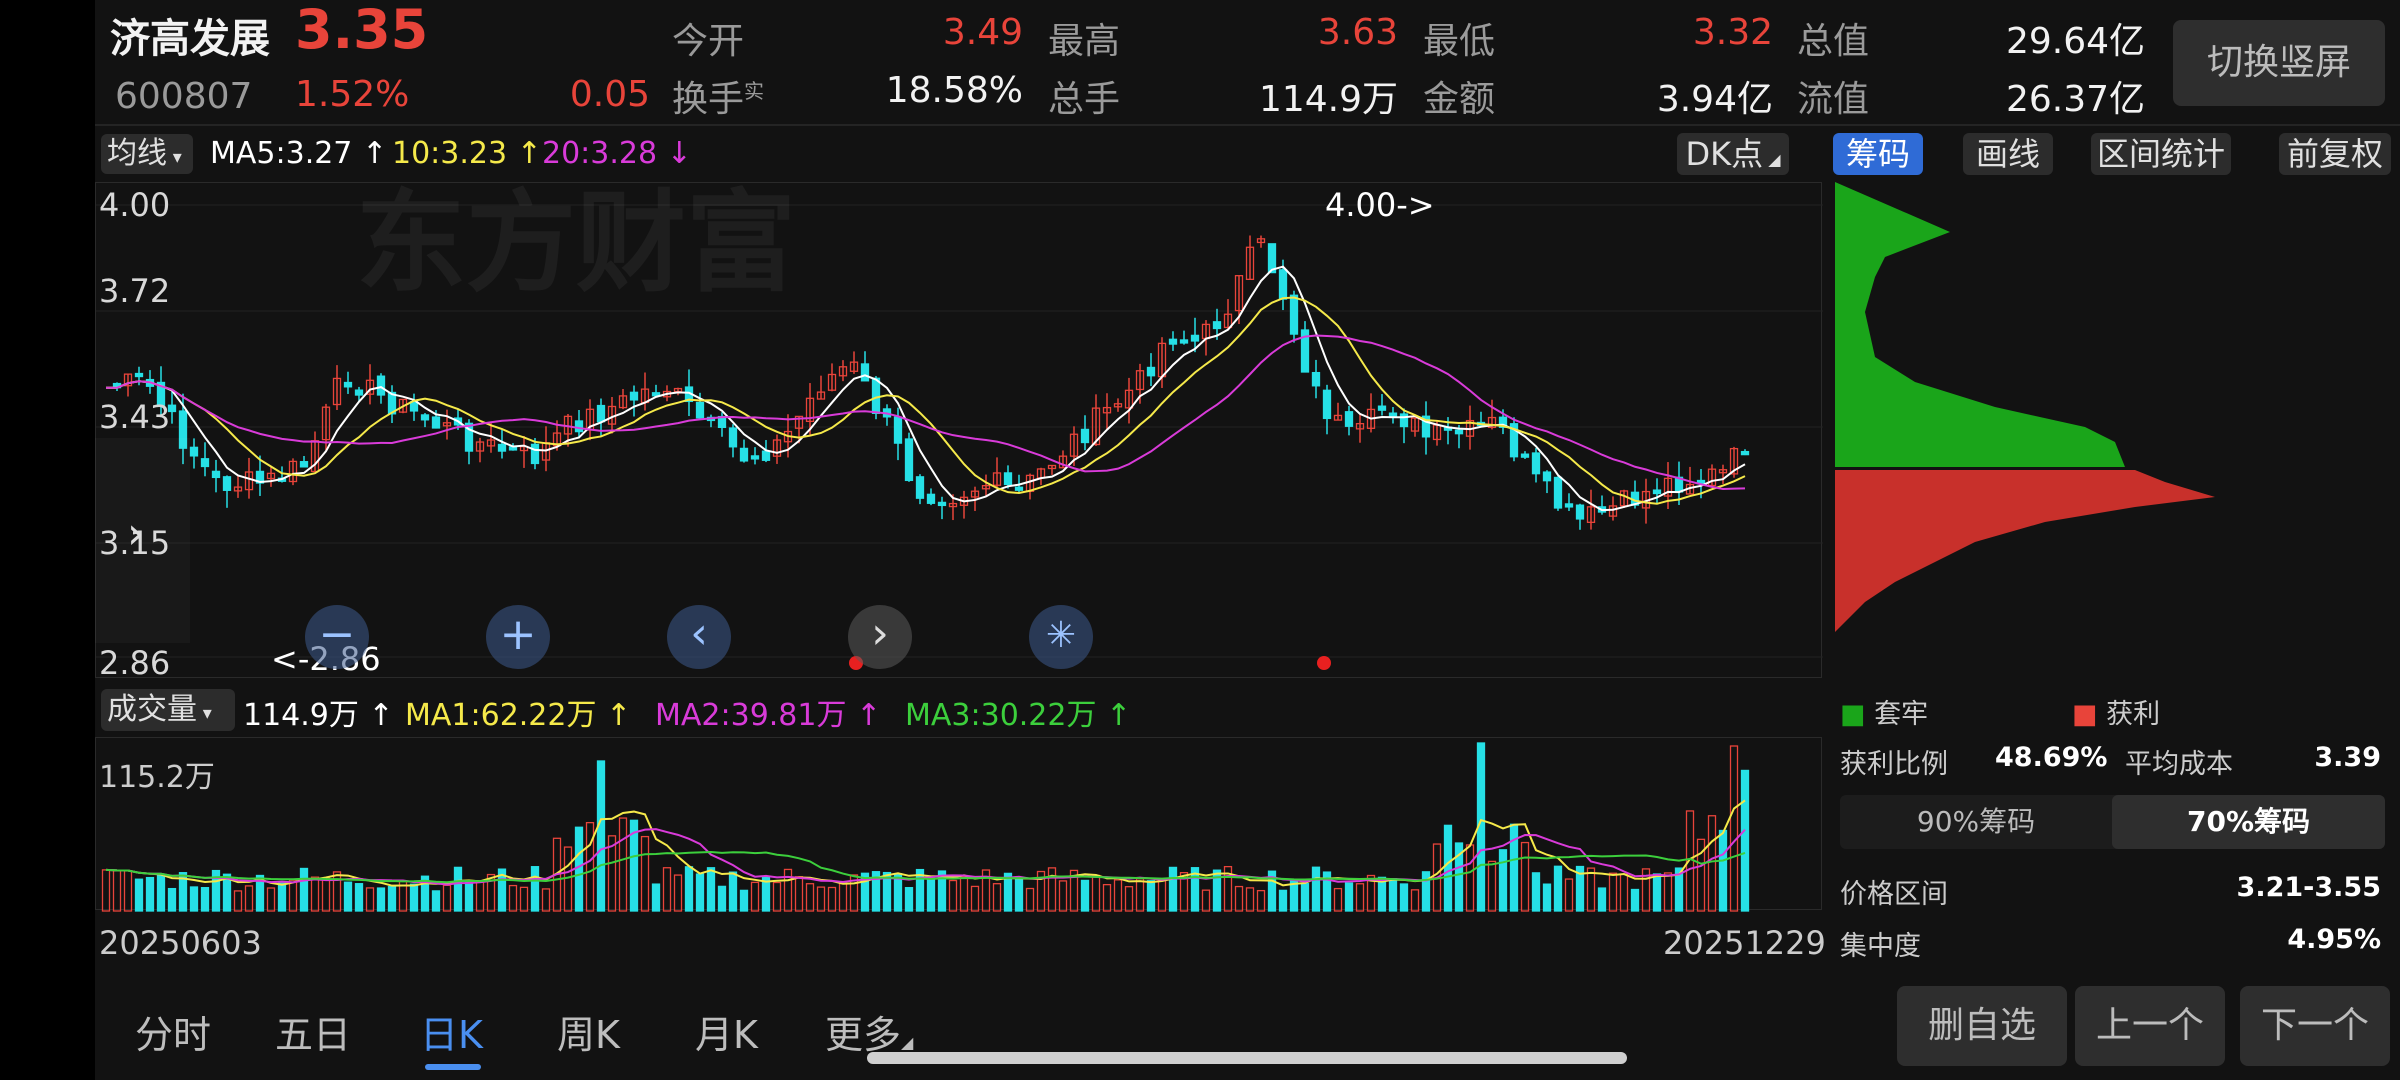 The image size is (2400, 1080). I want to click on home-indicator, so click(1247, 1058).